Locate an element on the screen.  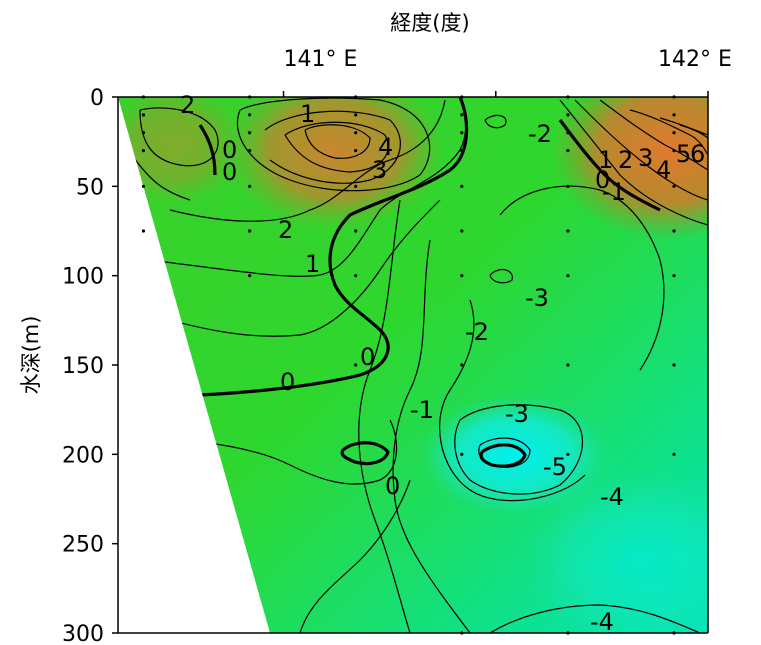
x-tick-label: 142° E is located at coordinates (695, 59).